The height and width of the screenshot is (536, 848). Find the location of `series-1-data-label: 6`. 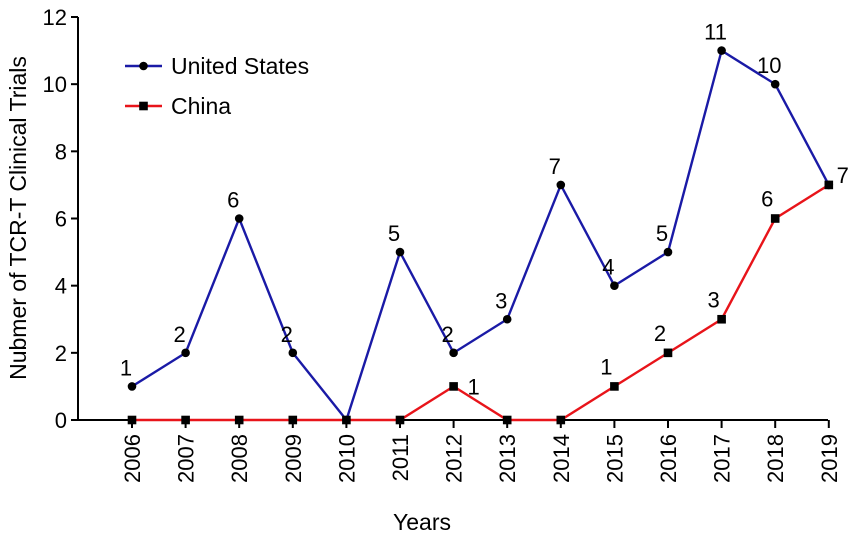

series-1-data-label: 6 is located at coordinates (767, 199).